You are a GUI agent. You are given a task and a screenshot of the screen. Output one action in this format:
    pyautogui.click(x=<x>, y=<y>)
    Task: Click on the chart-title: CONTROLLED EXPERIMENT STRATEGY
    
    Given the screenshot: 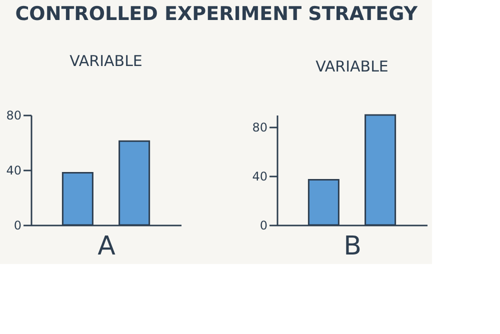 What is the action you would take?
    pyautogui.click(x=216, y=14)
    